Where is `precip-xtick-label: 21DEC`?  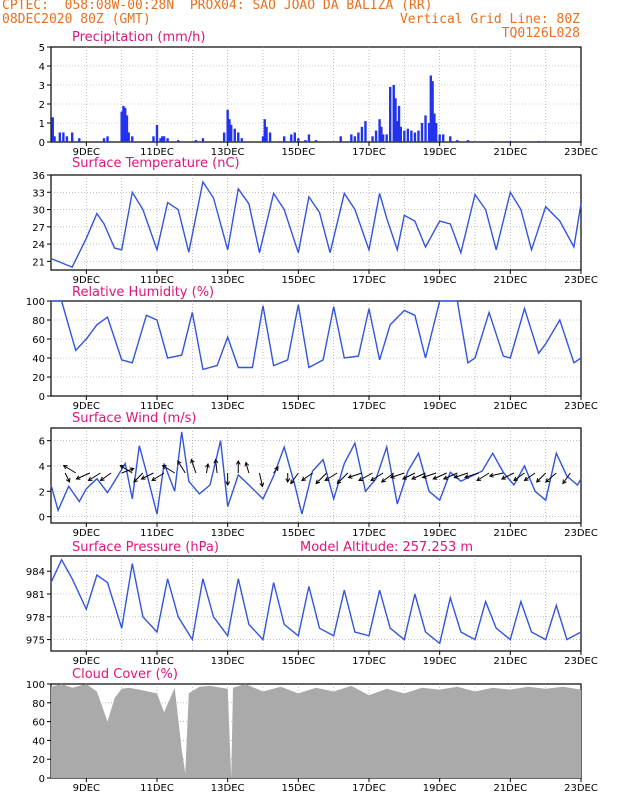 precip-xtick-label: 21DEC is located at coordinates (510, 152).